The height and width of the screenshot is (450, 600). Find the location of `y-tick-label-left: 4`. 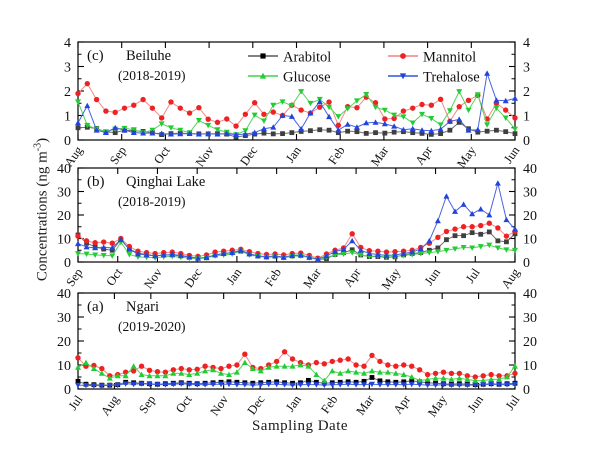

y-tick-label-left: 4 is located at coordinates (67, 43).